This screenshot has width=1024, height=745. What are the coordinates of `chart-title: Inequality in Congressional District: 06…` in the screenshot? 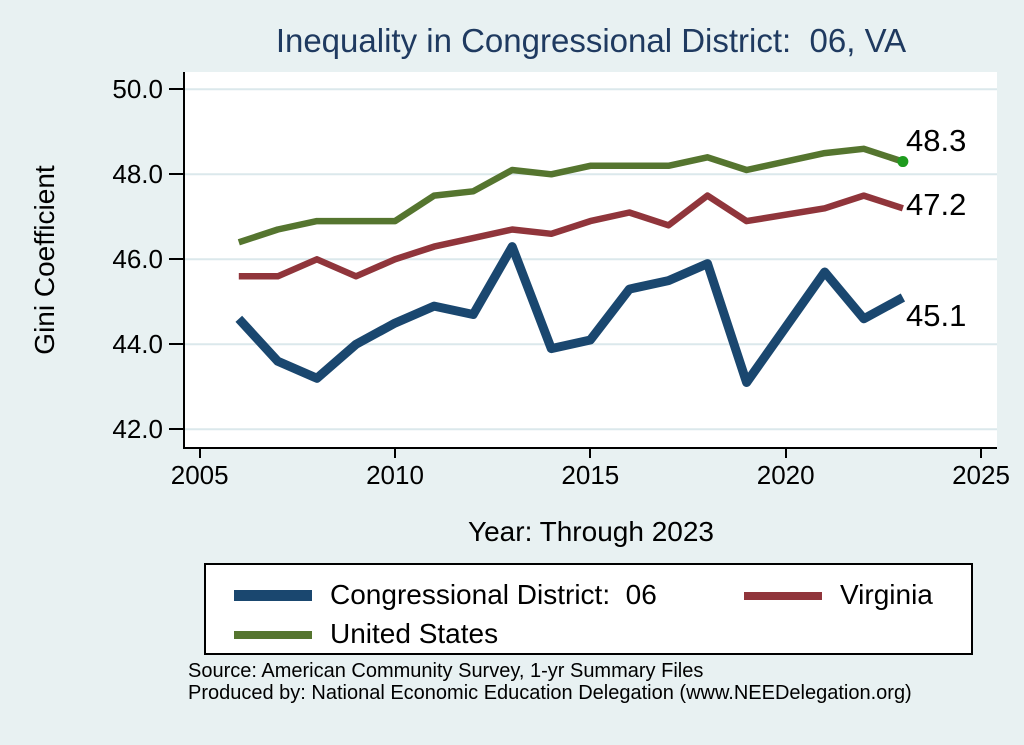 It's located at (591, 40).